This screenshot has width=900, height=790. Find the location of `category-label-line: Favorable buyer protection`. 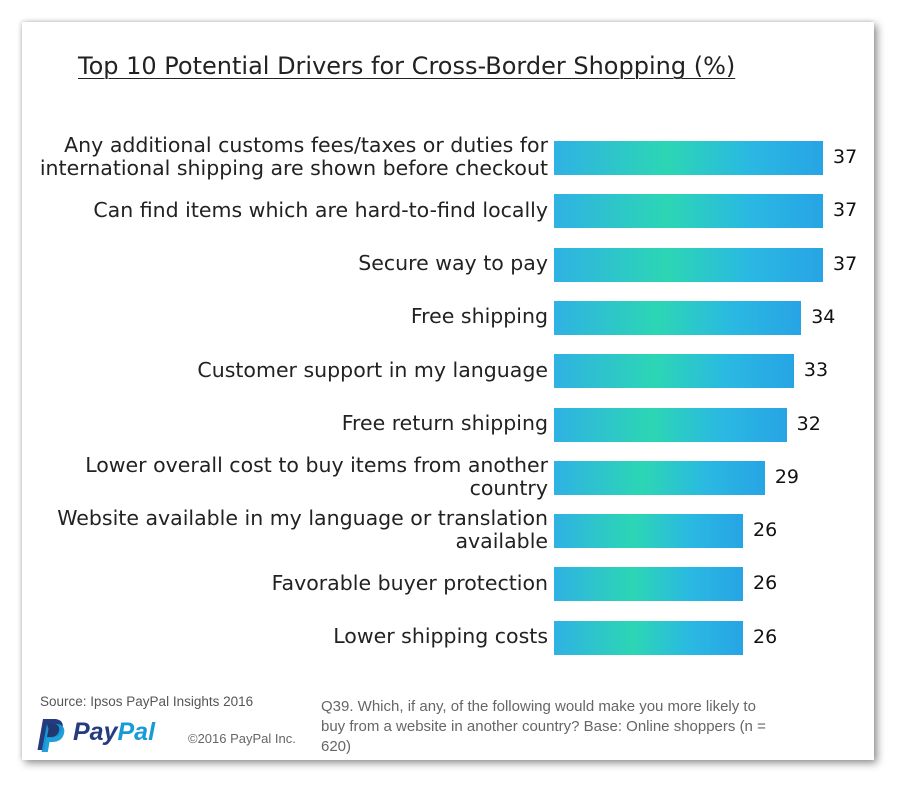

category-label-line: Favorable buyer protection is located at coordinates (409, 582).